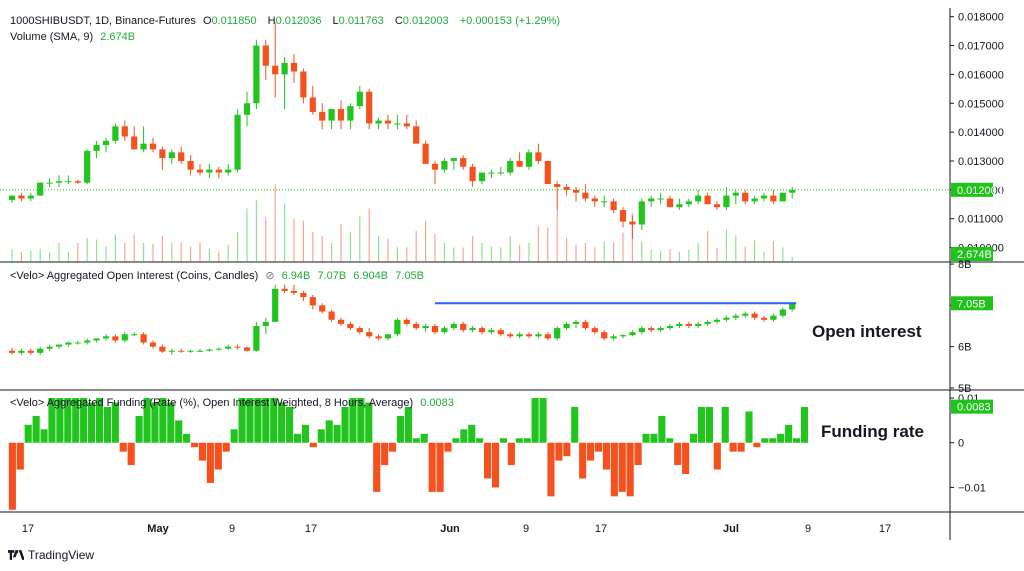 Image resolution: width=1024 pixels, height=571 pixels. What do you see at coordinates (371, 276) in the screenshot?
I see `oi-low-value: 6.904B` at bounding box center [371, 276].